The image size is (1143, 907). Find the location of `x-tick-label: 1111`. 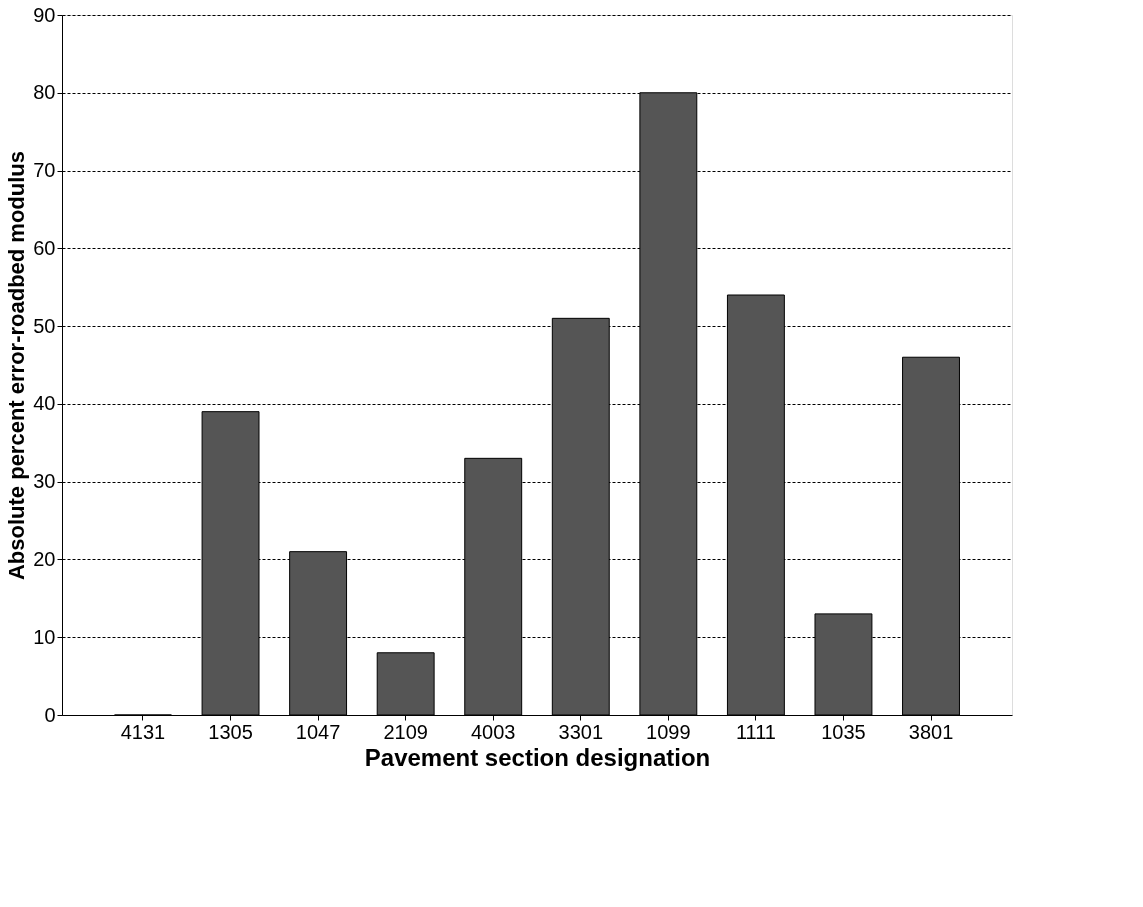

x-tick-label: 1111 is located at coordinates (755, 731).